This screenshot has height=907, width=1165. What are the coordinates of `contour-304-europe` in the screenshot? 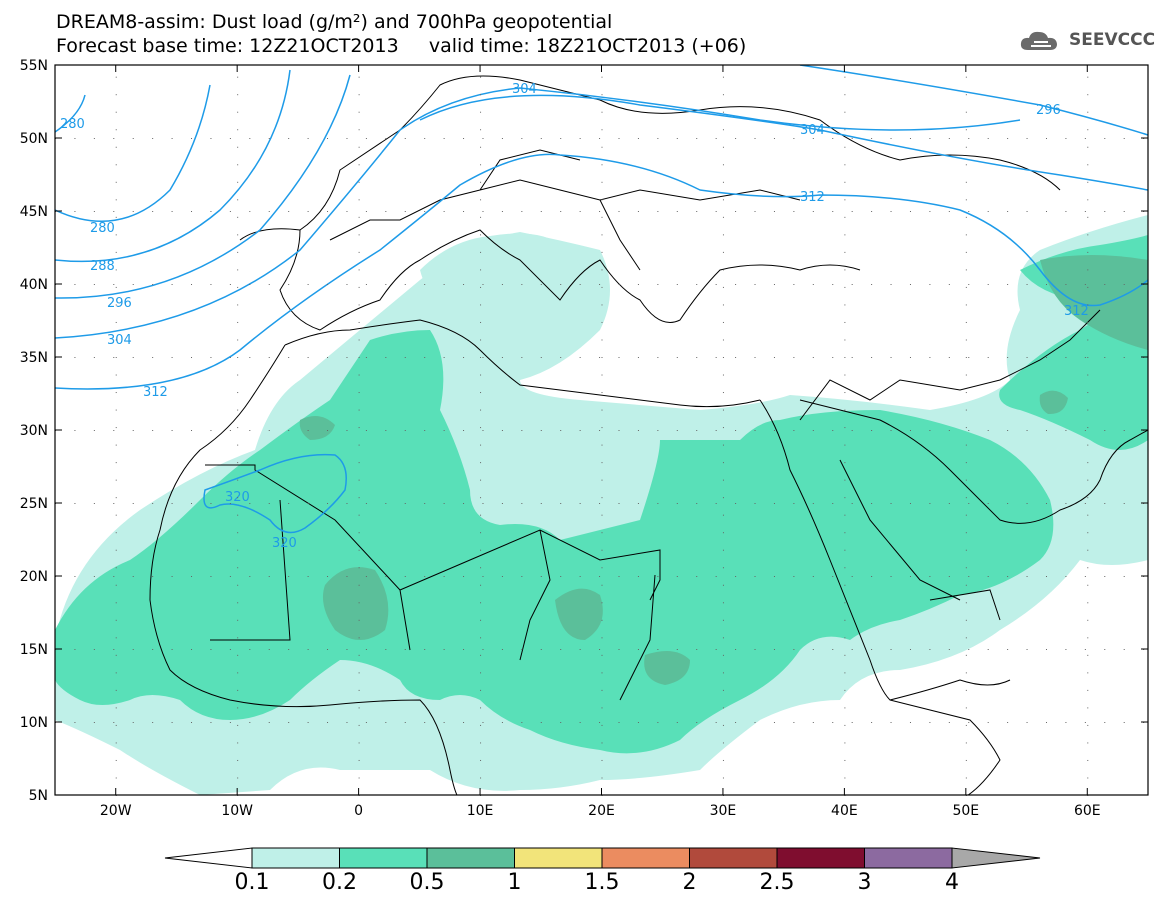 It's located at (783, 142).